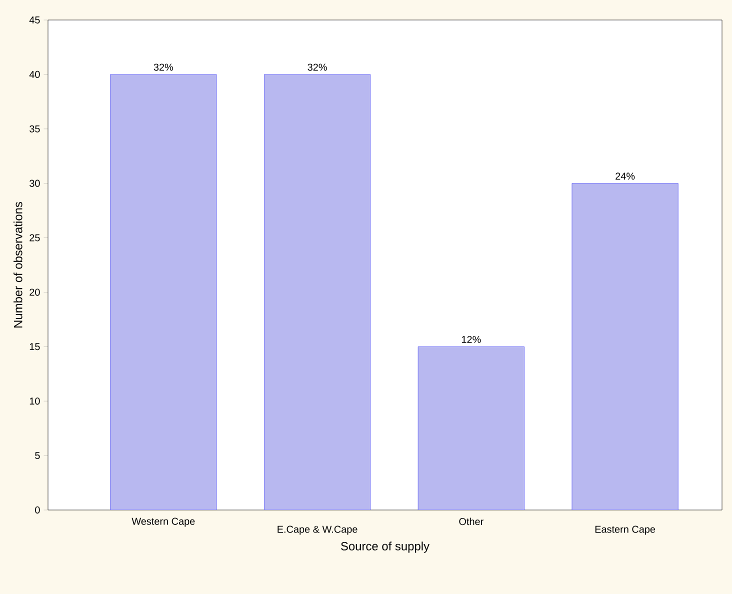 Image resolution: width=732 pixels, height=594 pixels. What do you see at coordinates (34, 20) in the screenshot?
I see `y-tick-label: 45` at bounding box center [34, 20].